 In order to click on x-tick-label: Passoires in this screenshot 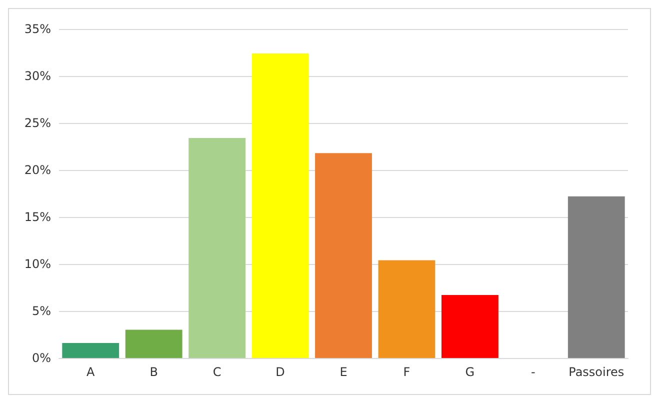, I will do `click(596, 372)`.